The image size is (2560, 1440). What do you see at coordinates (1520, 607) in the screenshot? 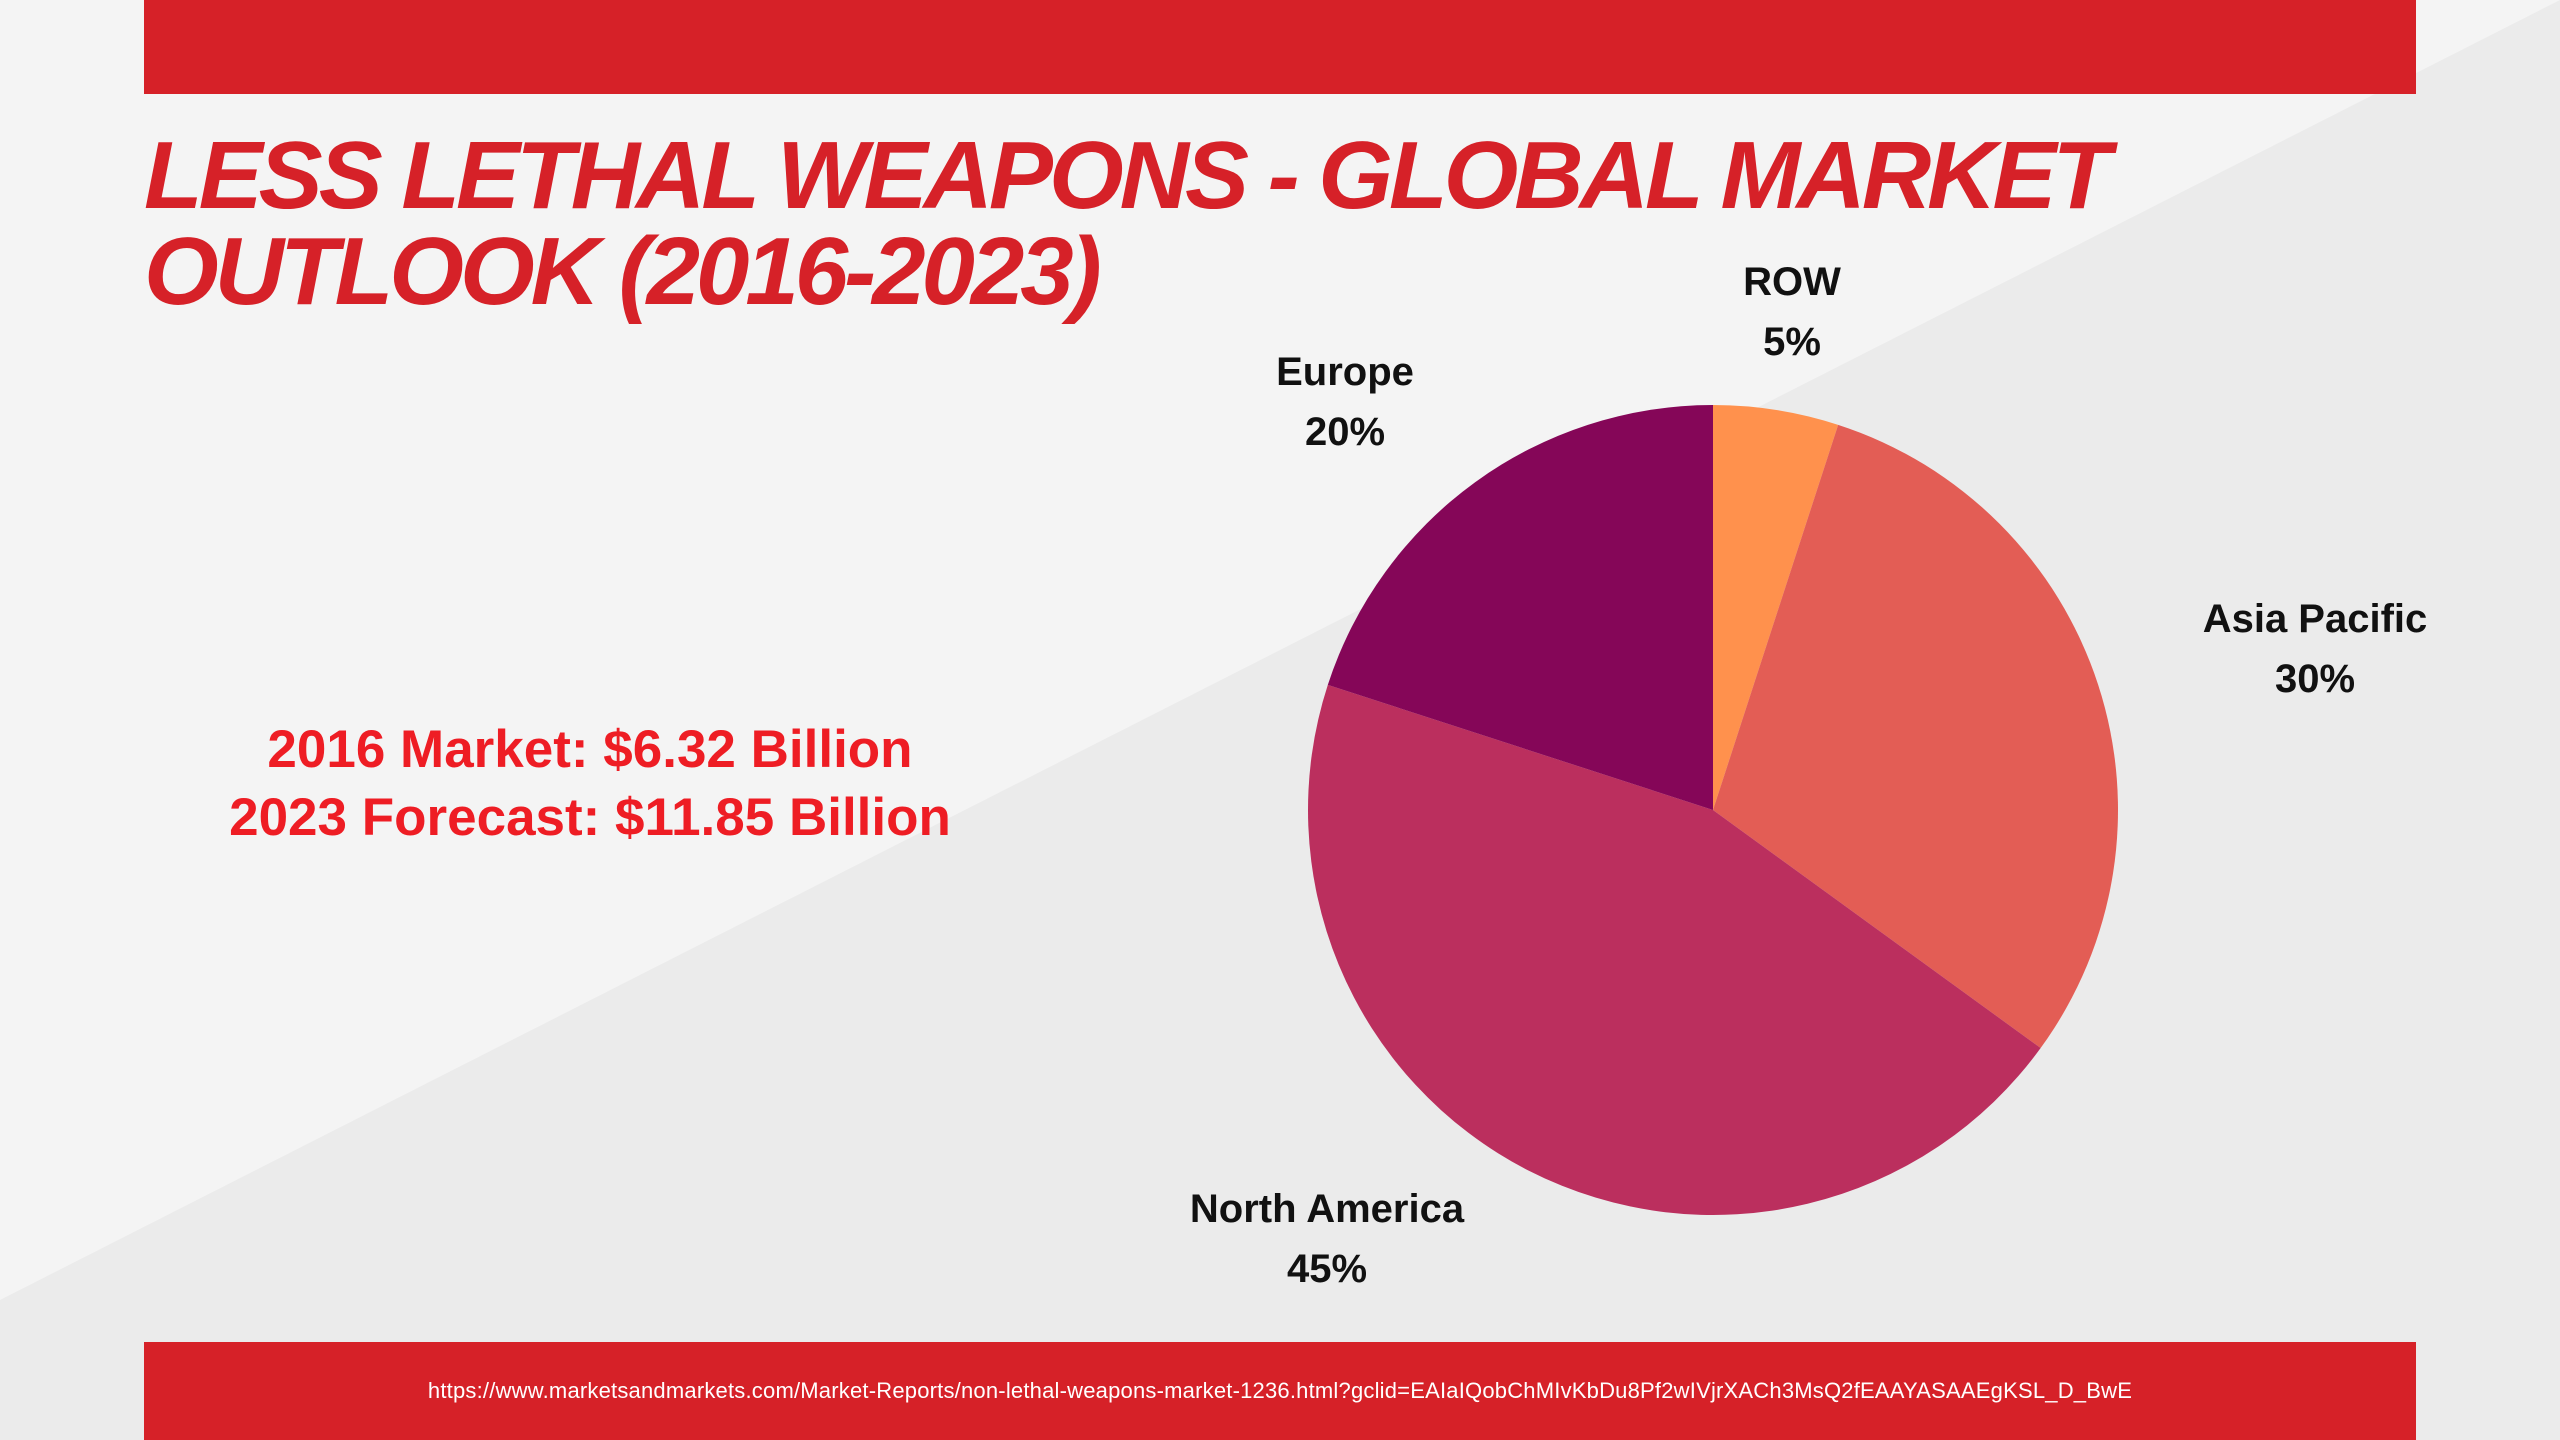
I see `pie-slice-europe` at bounding box center [1520, 607].